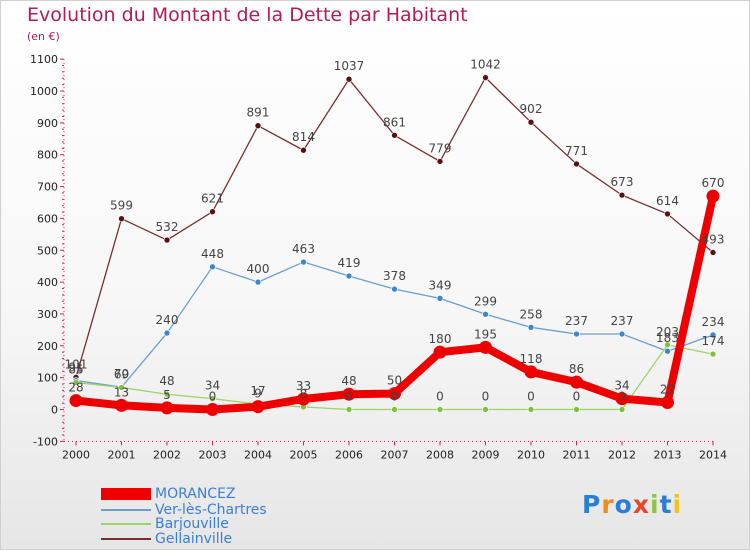 The height and width of the screenshot is (551, 750). What do you see at coordinates (122, 454) in the screenshot?
I see `x-tick-label: 2001` at bounding box center [122, 454].